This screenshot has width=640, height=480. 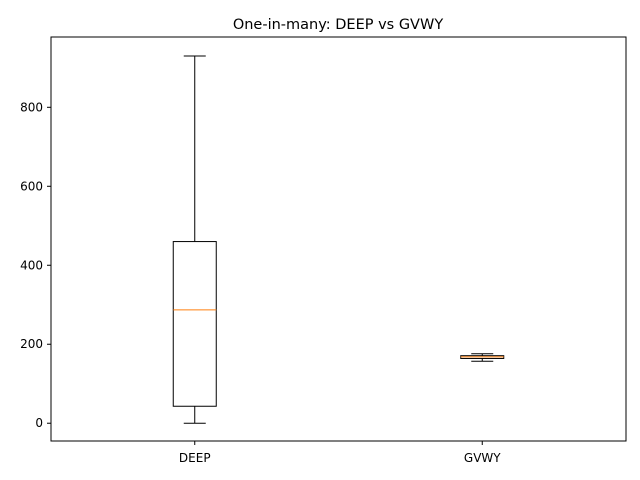 What do you see at coordinates (39, 423) in the screenshot?
I see `y-tick-label: 0` at bounding box center [39, 423].